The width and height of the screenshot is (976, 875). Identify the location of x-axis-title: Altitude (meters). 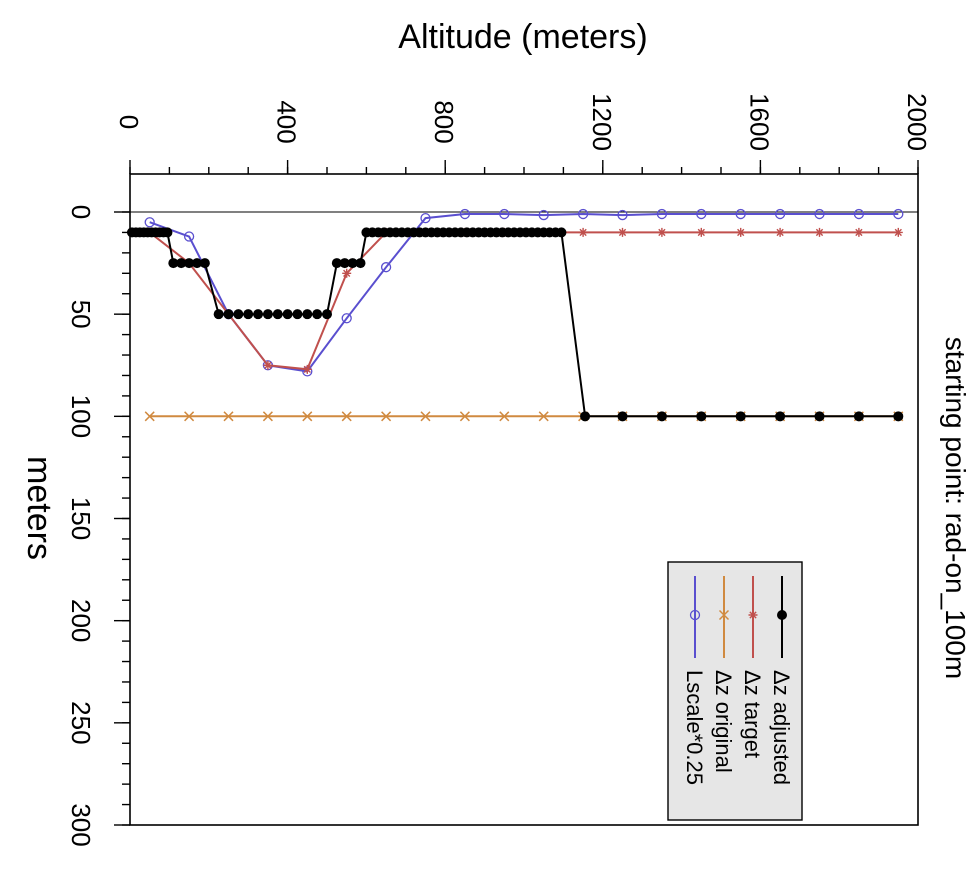
(522, 37).